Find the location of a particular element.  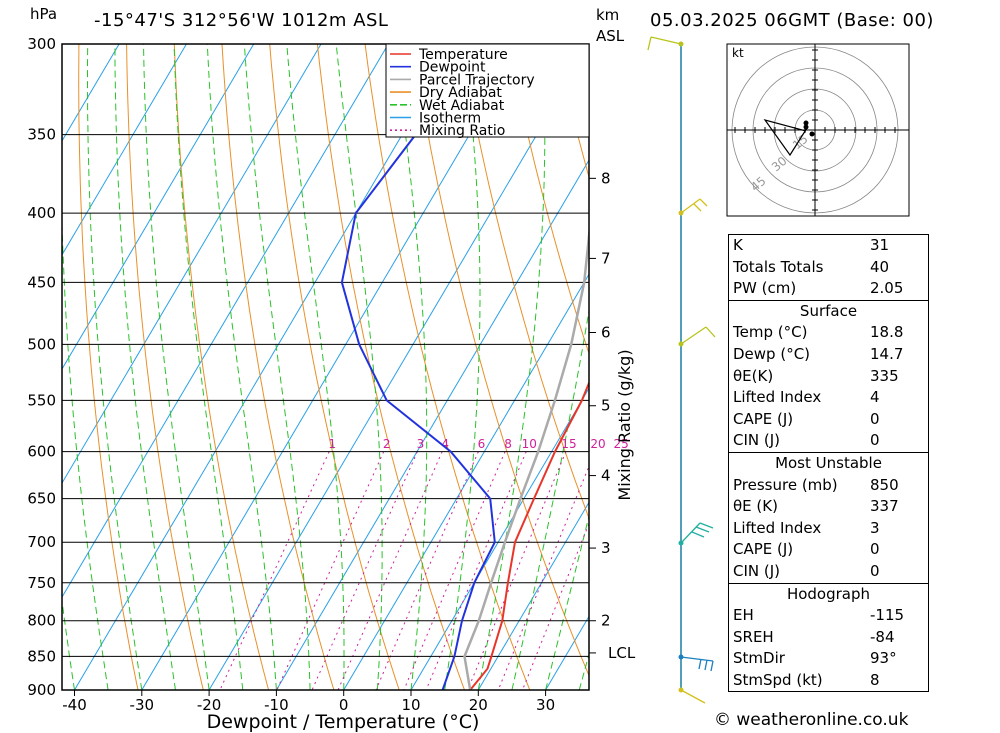

pressure-tick-label: 450 is located at coordinates (41, 282).